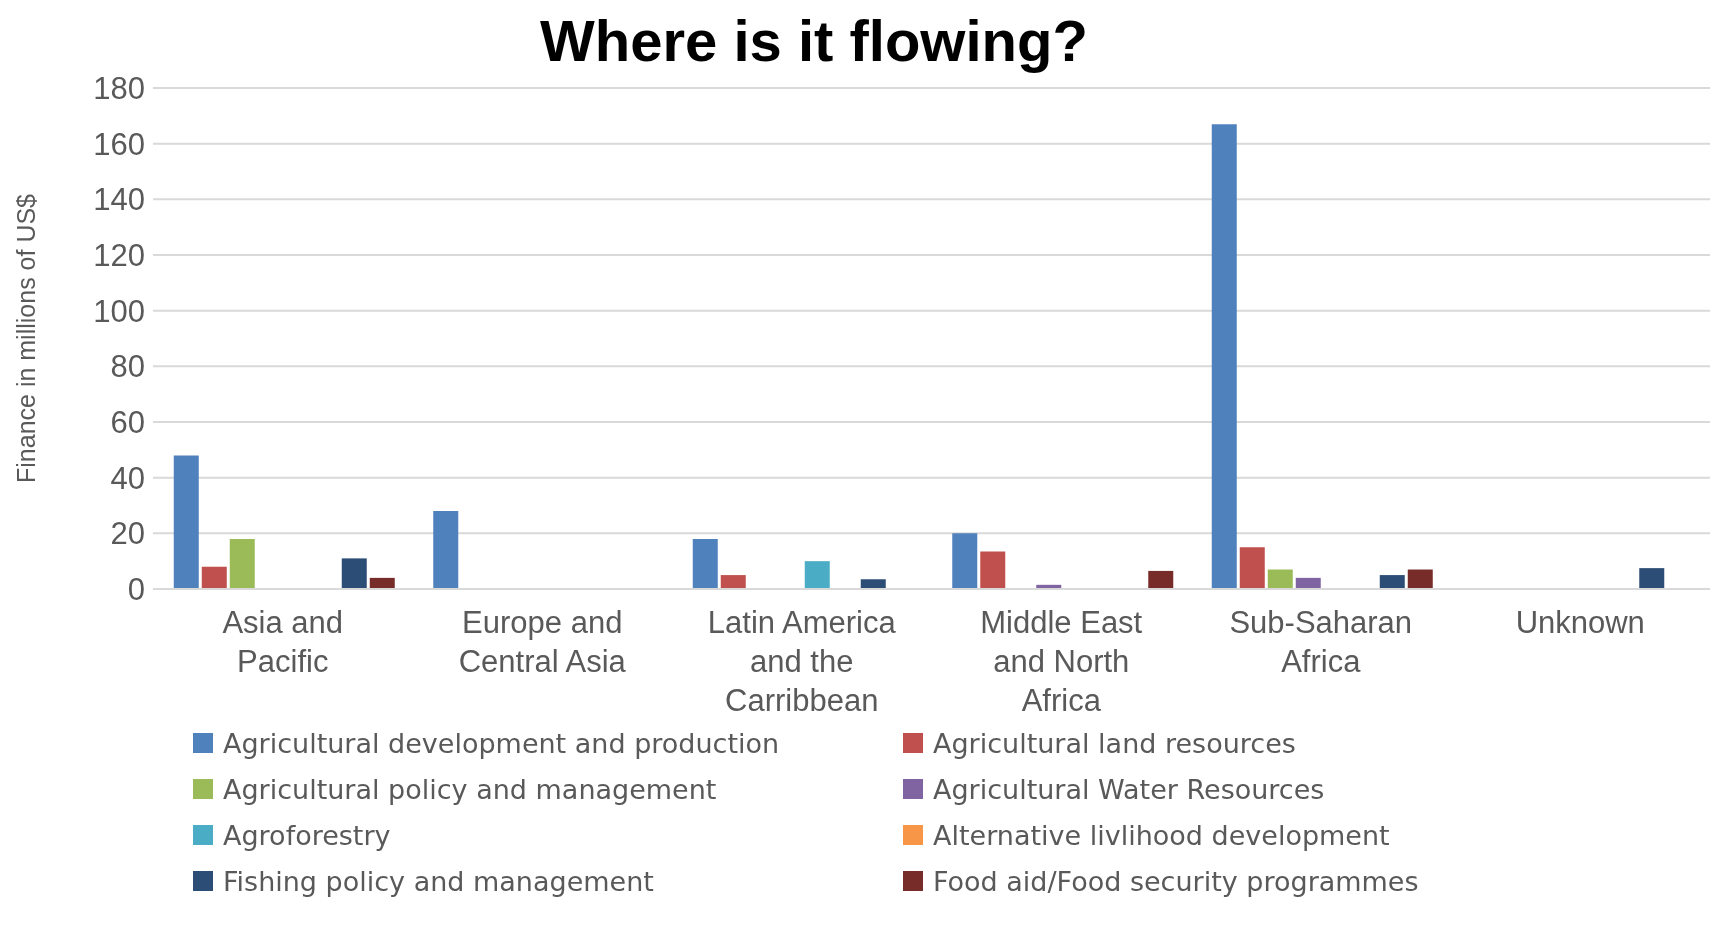 This screenshot has height=950, width=1728. Describe the element at coordinates (307, 835) in the screenshot. I see `legend-label: Agroforestry` at that location.